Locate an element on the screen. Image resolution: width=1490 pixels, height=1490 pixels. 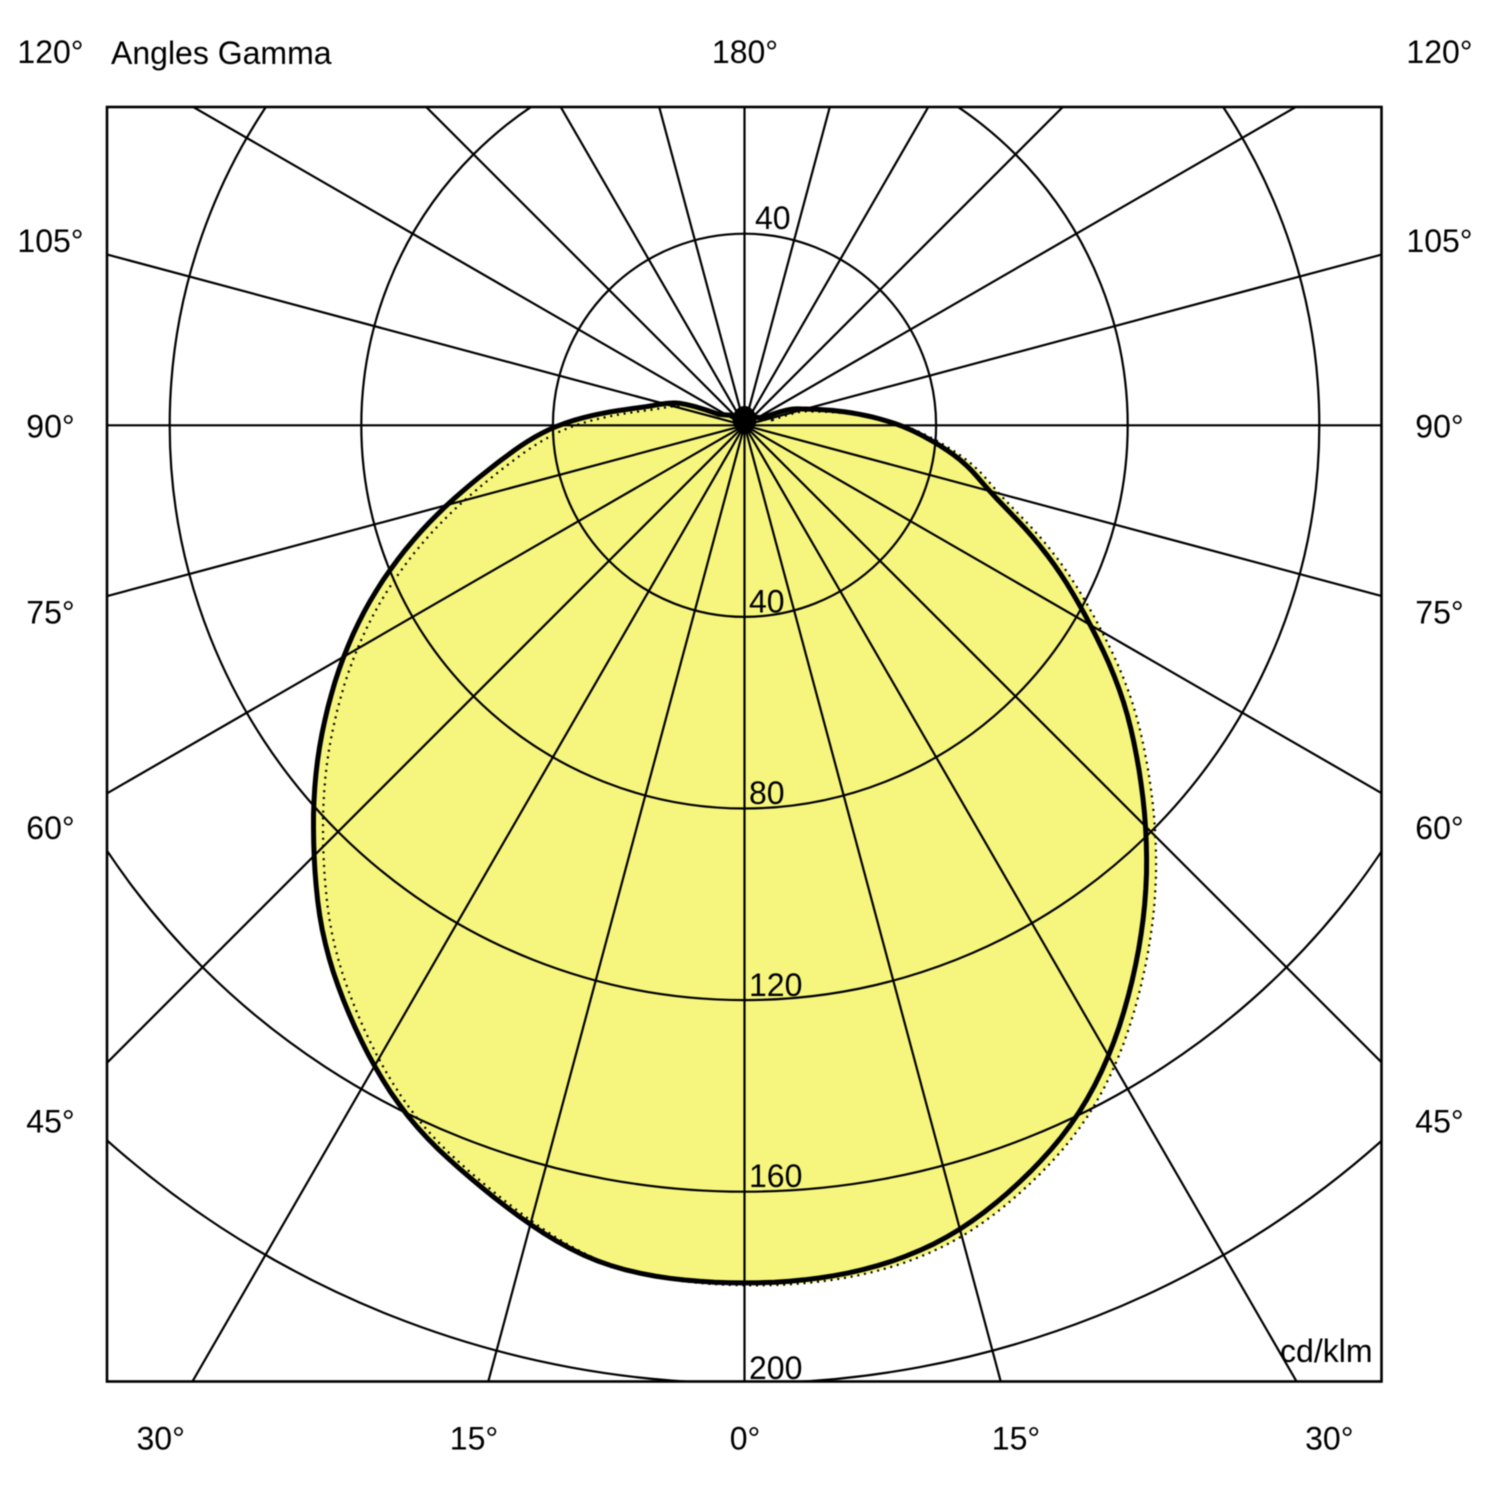
svg-text: Angles Gamma is located at coordinates (221, 53).